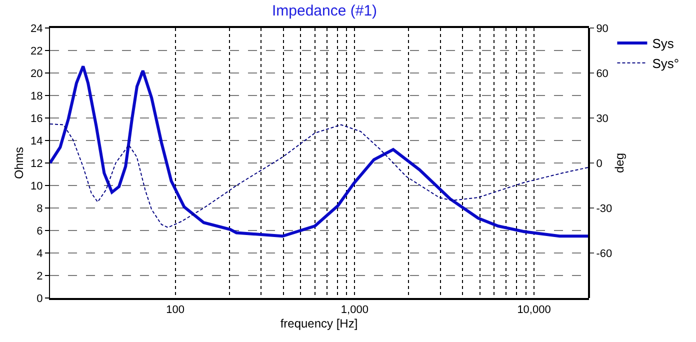 This screenshot has width=696, height=342. What do you see at coordinates (602, 28) in the screenshot?
I see `y2-tick-label: 90` at bounding box center [602, 28].